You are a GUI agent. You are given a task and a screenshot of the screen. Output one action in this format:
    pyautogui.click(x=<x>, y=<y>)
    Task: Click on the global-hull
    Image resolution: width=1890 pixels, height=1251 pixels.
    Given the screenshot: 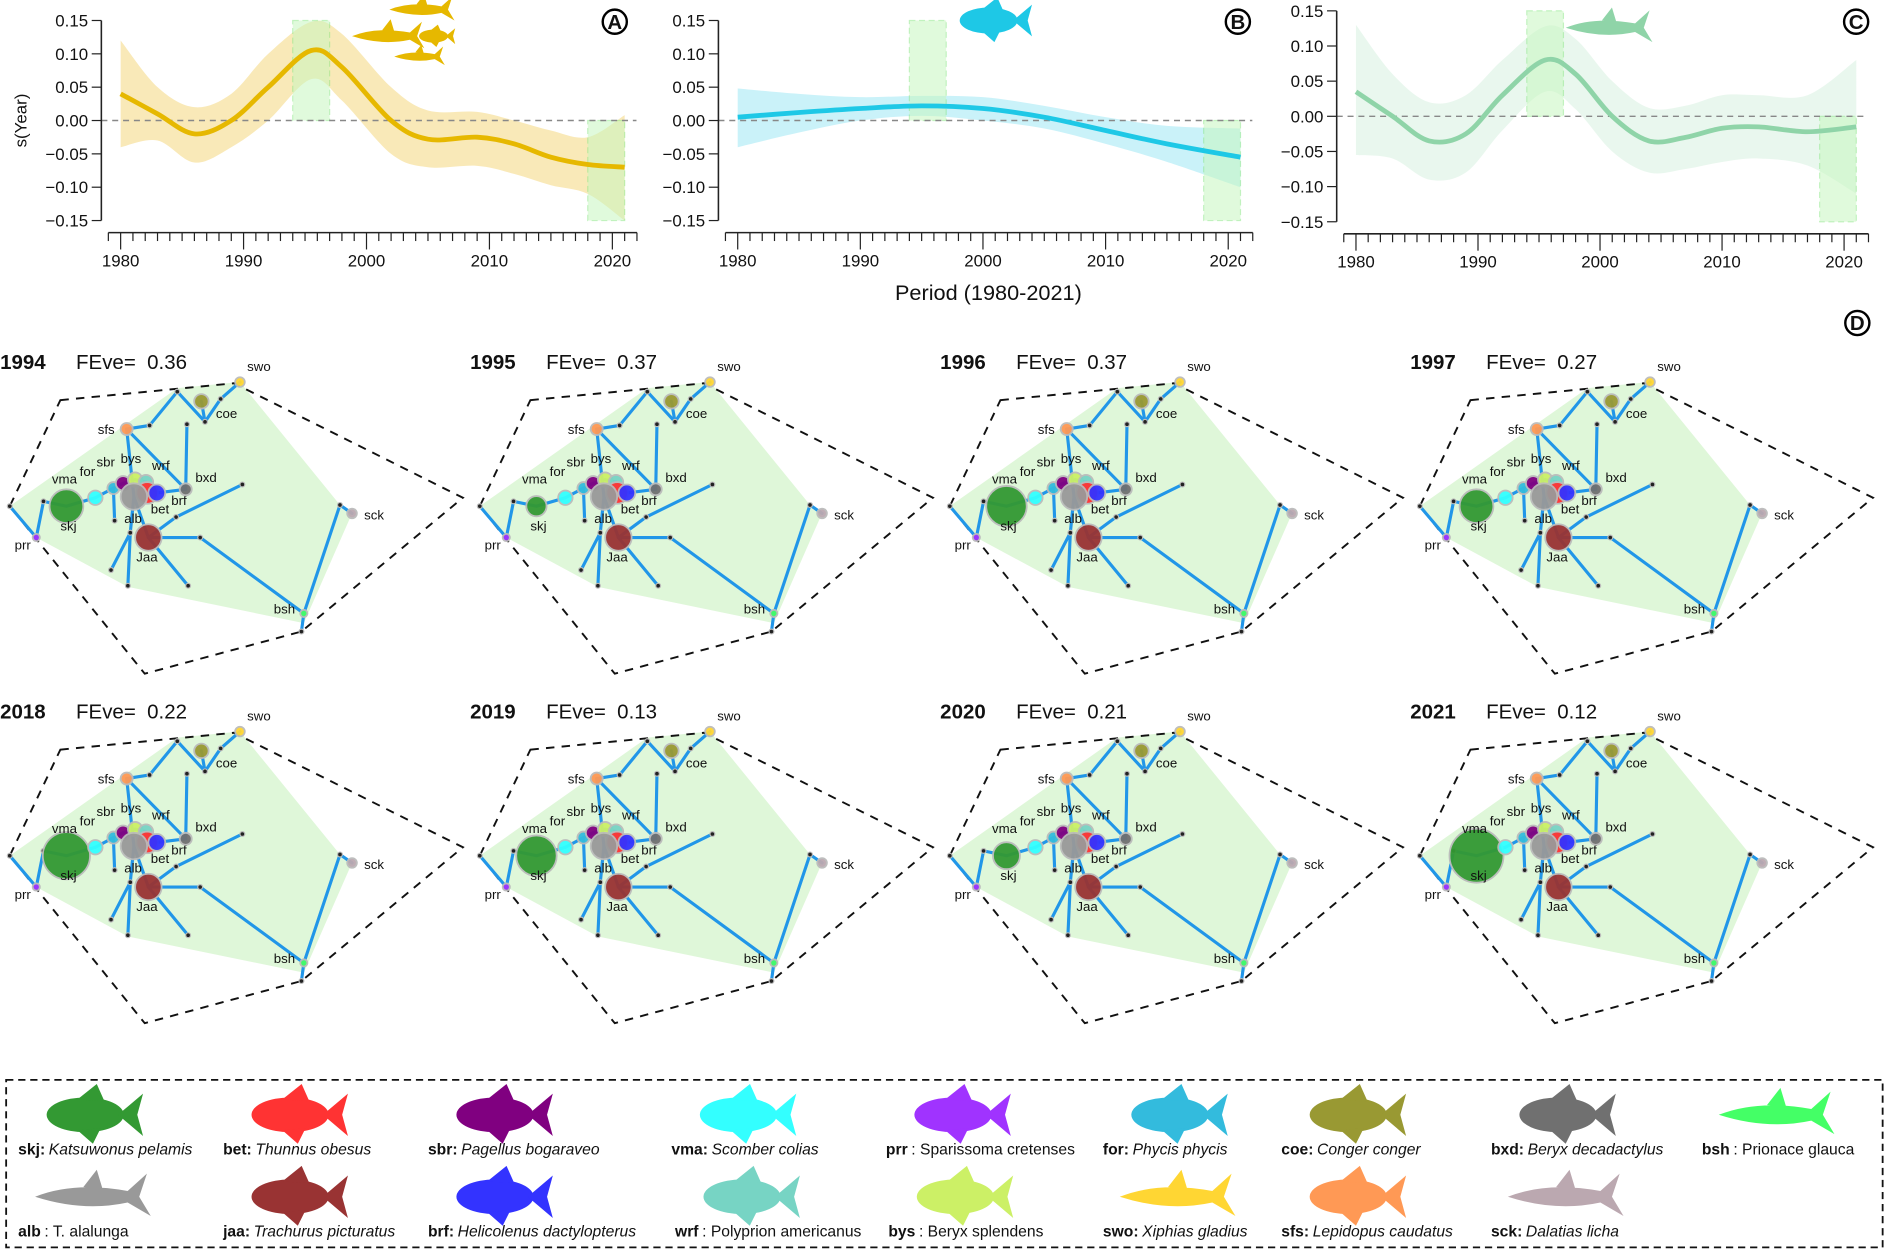 What is the action you would take?
    pyautogui.click(x=706, y=528)
    